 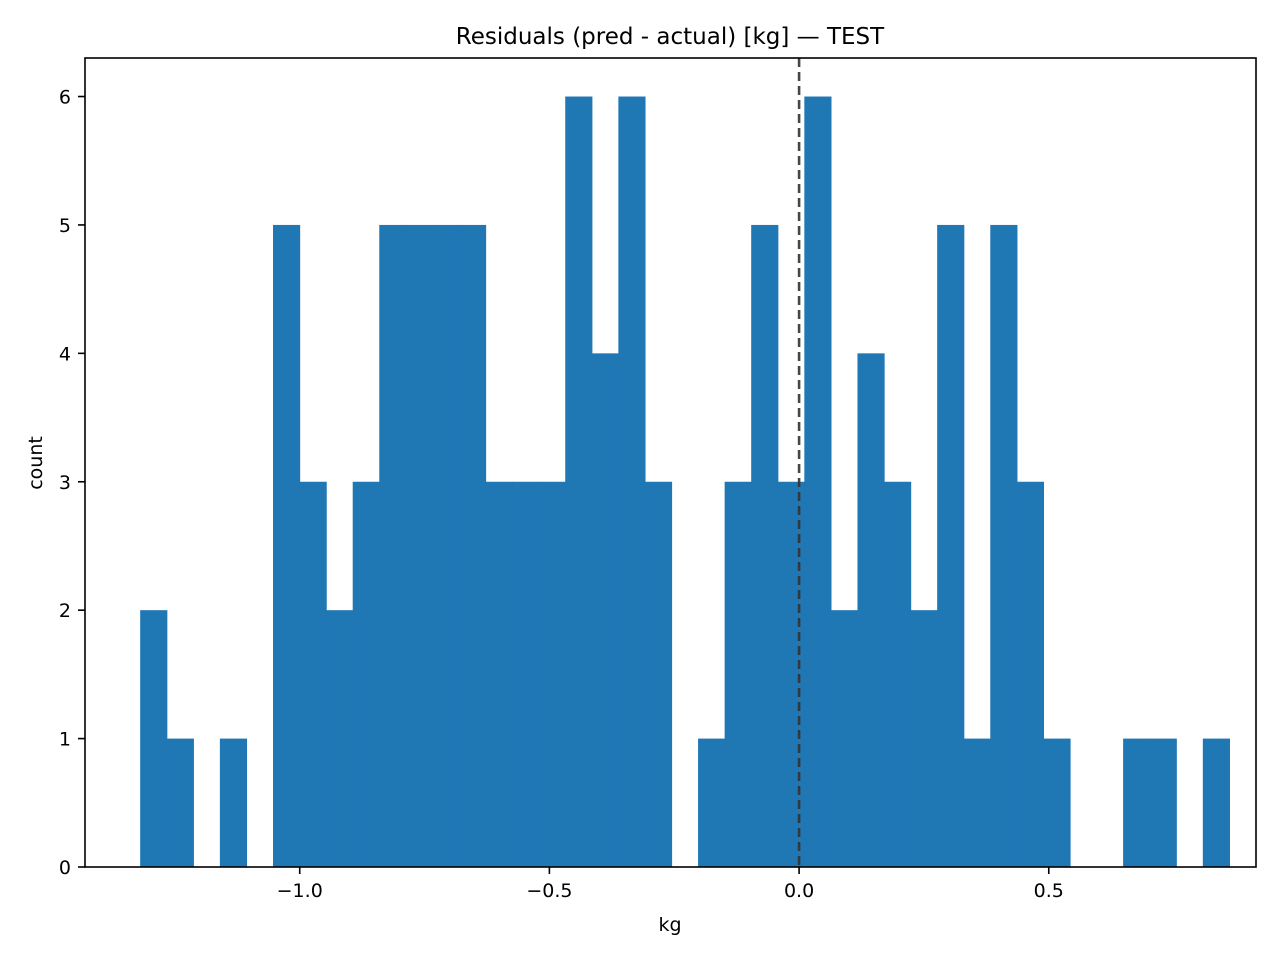 I want to click on chart-title: Residuals (pred - actual) [kg] — TEST, so click(x=670, y=37).